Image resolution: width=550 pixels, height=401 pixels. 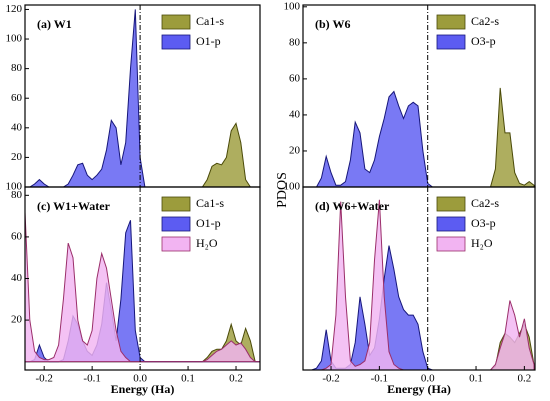 I want to click on panel-title: (a) W1, so click(x=54, y=24).